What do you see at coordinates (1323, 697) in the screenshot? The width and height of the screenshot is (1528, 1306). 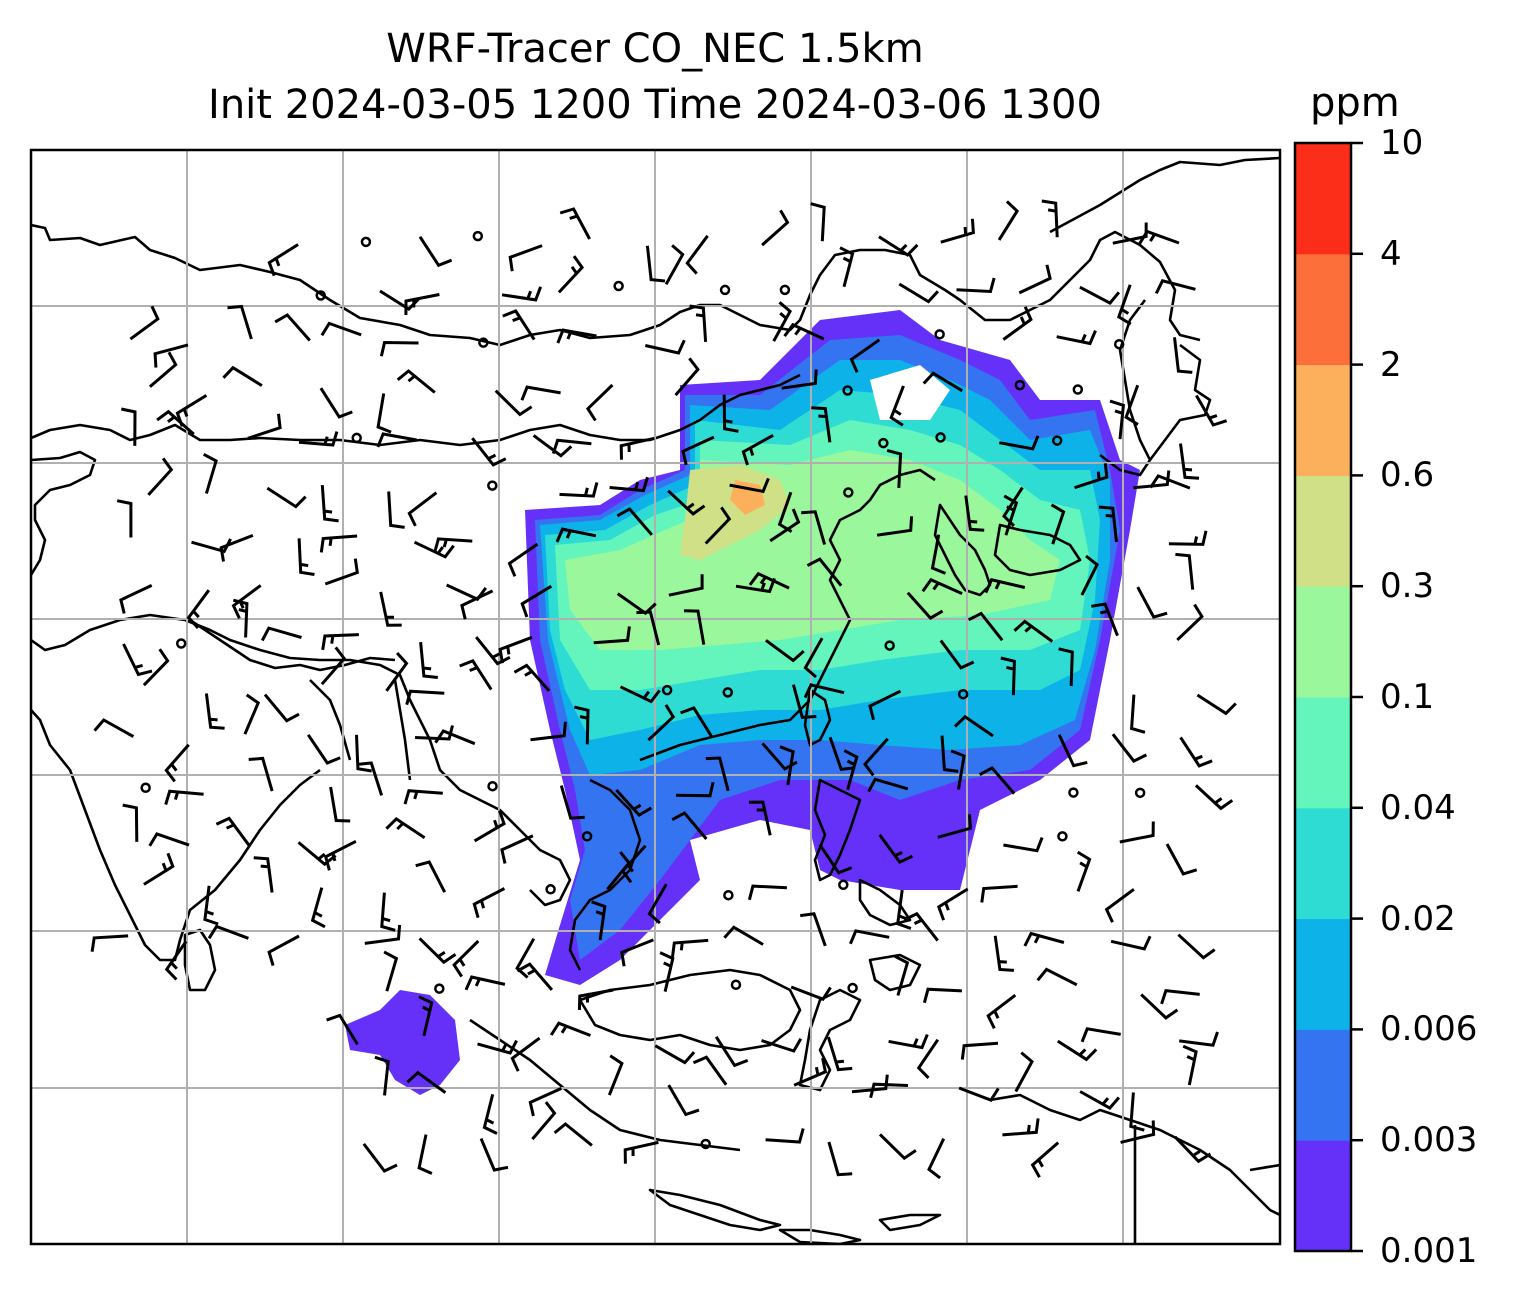 I see `colorbar` at bounding box center [1323, 697].